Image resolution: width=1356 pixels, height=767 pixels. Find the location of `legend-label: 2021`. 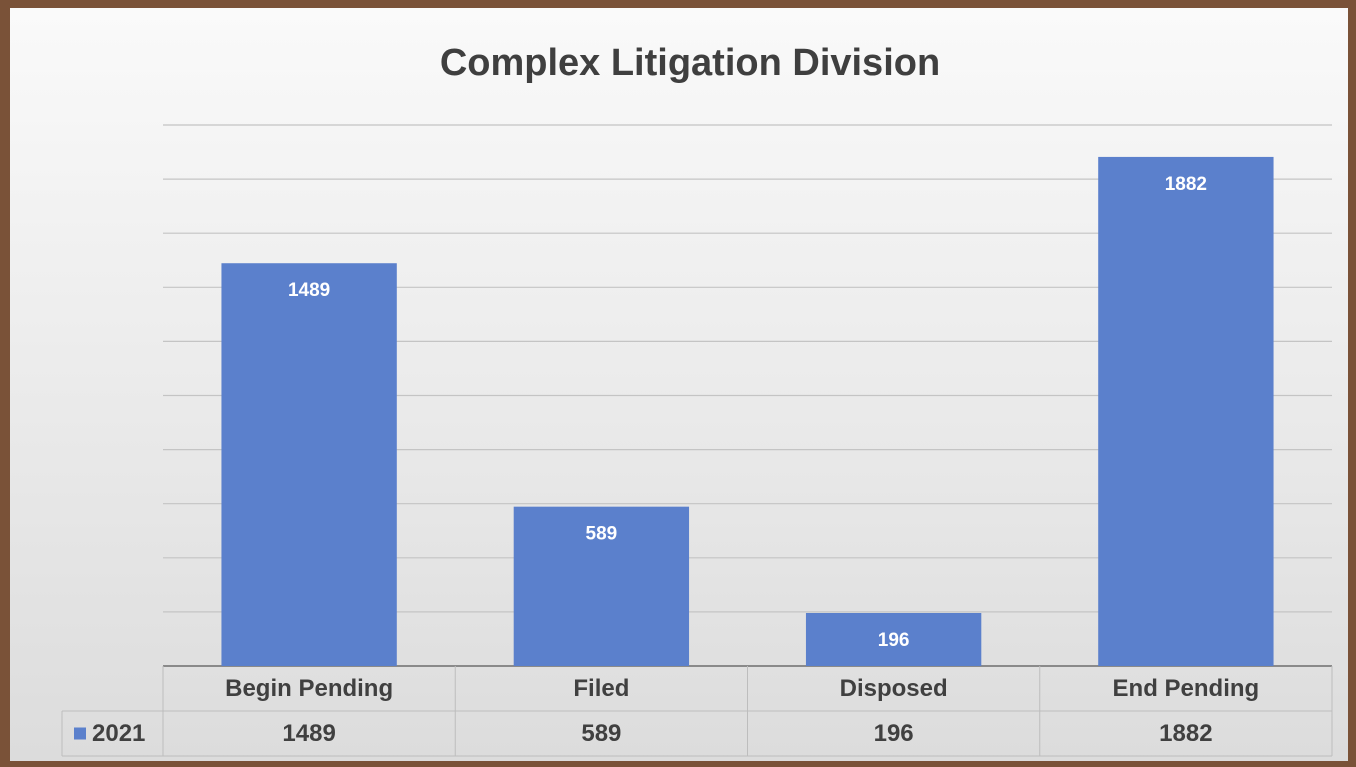

legend-label: 2021 is located at coordinates (118, 733).